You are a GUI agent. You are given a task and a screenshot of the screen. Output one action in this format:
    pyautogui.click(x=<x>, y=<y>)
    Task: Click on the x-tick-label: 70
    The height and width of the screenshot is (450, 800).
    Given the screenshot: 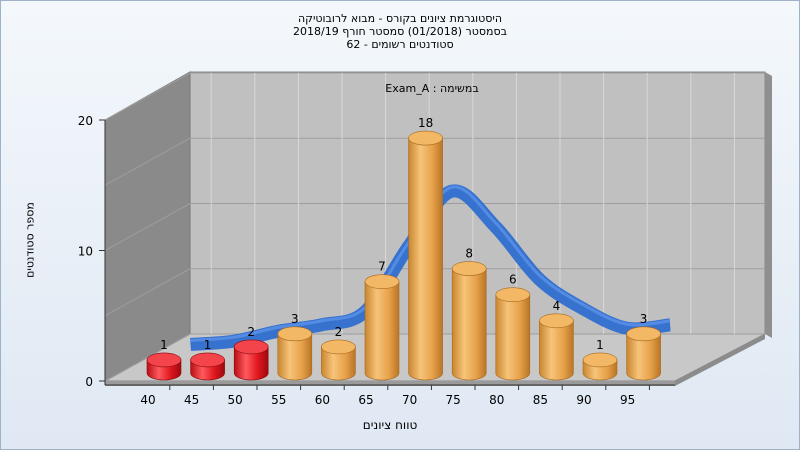 What is the action you would take?
    pyautogui.click(x=409, y=400)
    